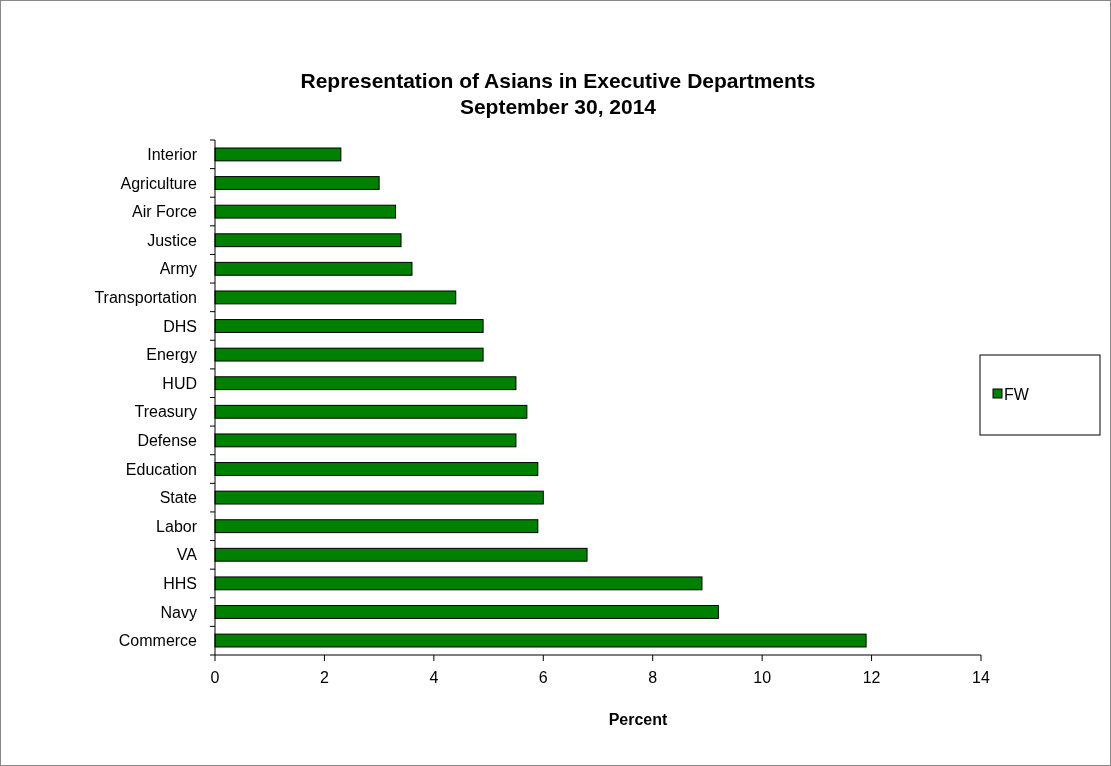 Image resolution: width=1111 pixels, height=766 pixels. What do you see at coordinates (171, 355) in the screenshot?
I see `y-tick-label: Energy` at bounding box center [171, 355].